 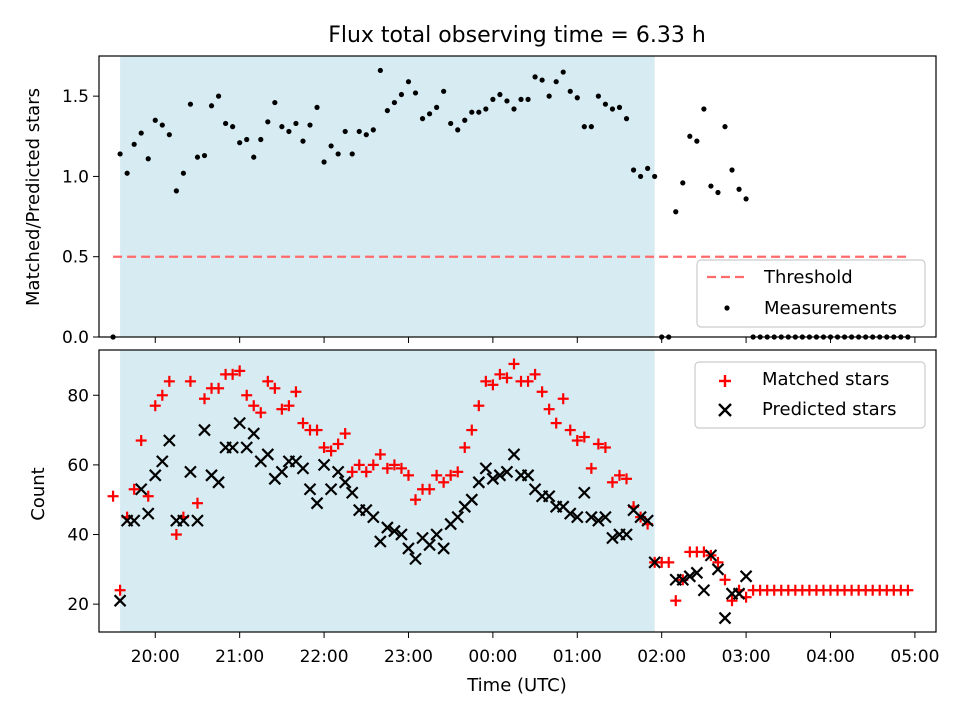 What do you see at coordinates (577, 657) in the screenshot?
I see `x-tick-label: 01:00` at bounding box center [577, 657].